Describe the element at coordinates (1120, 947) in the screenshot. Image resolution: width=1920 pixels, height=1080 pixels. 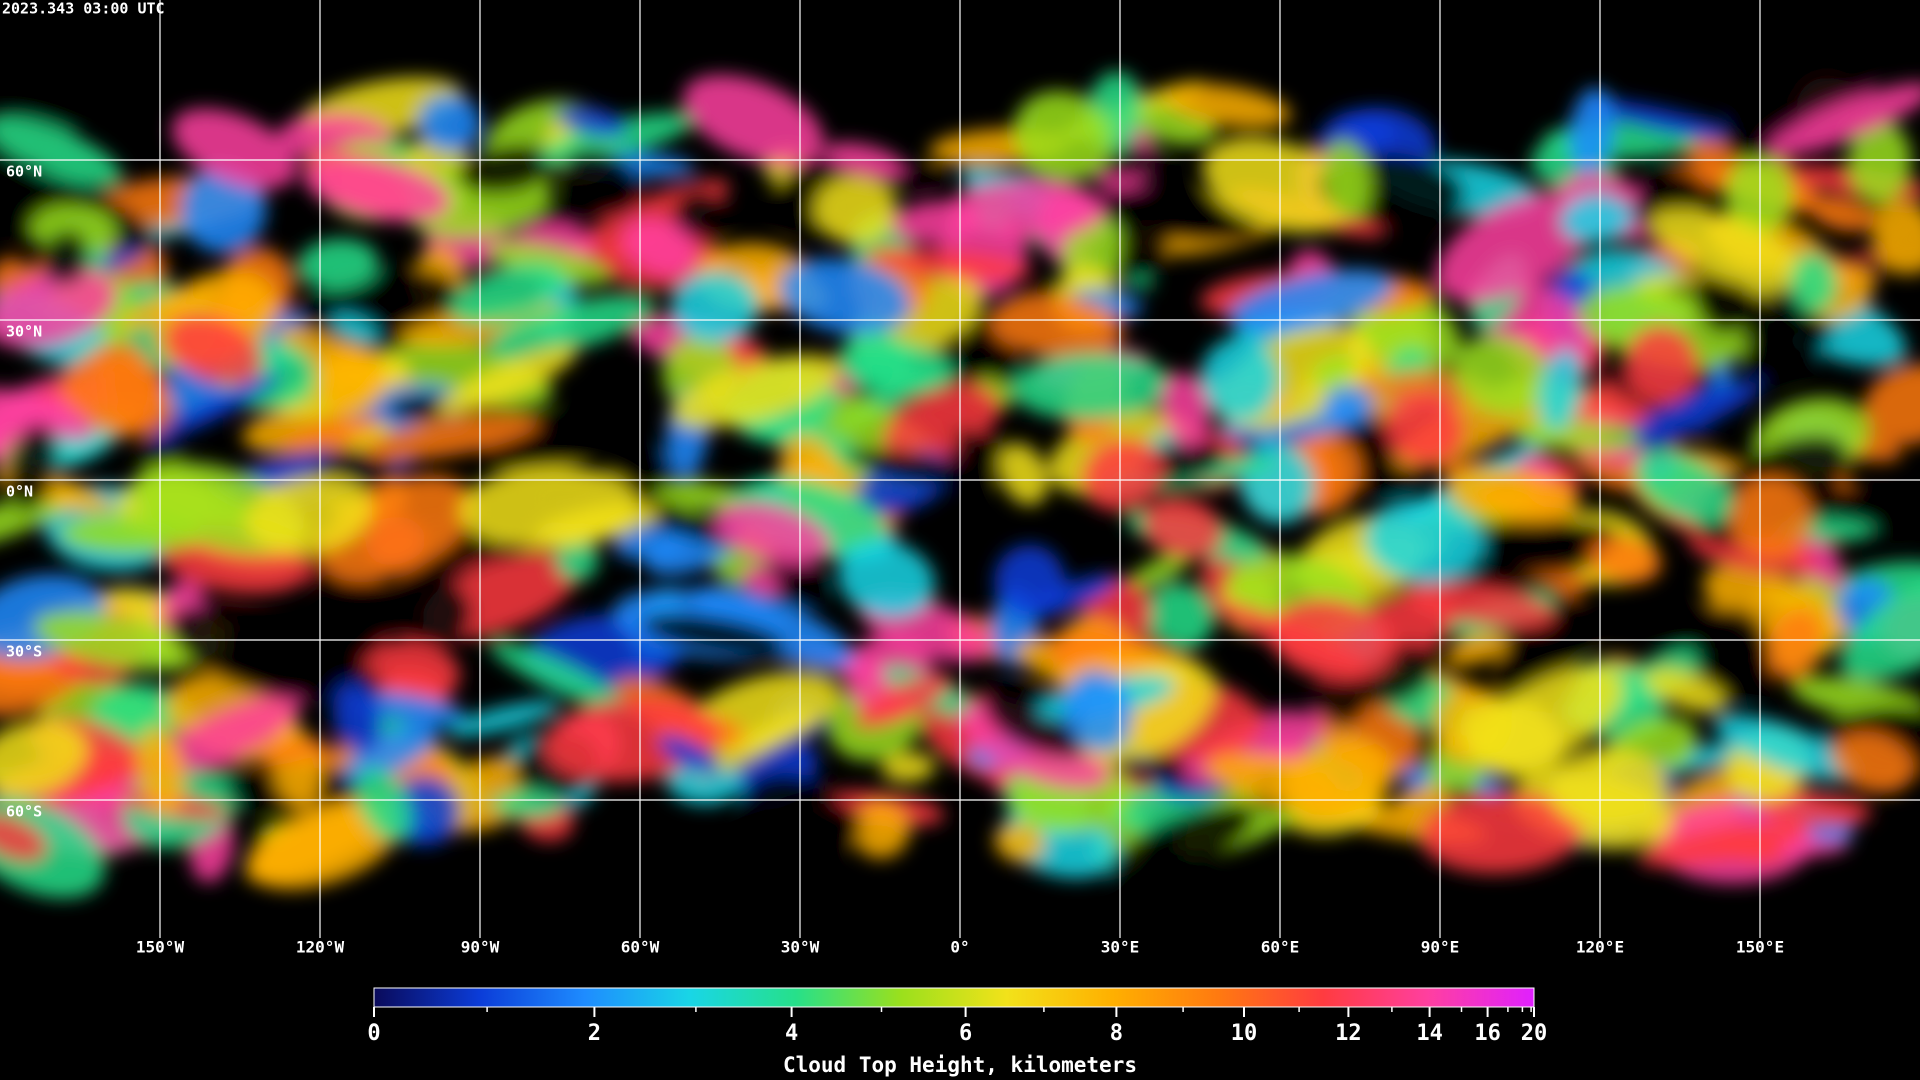
I see `longitude-label: 30°E` at that location.